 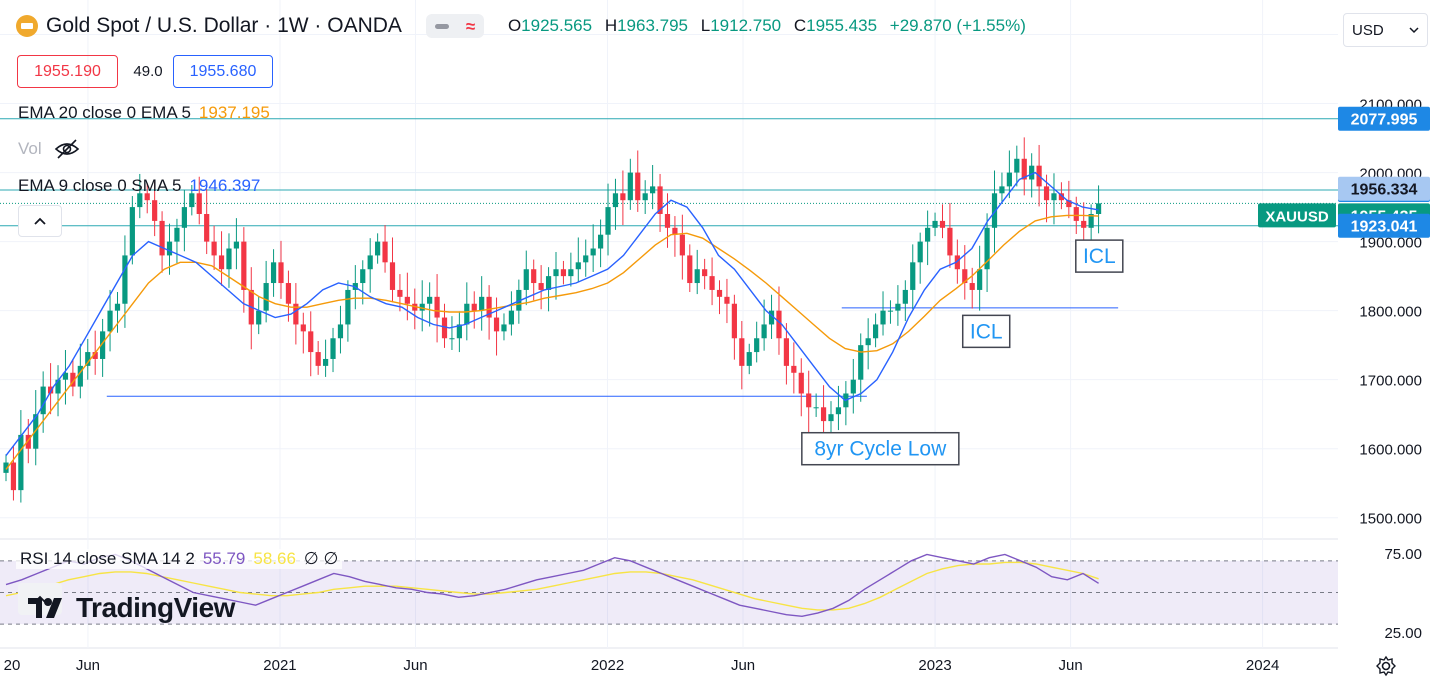 I want to click on price-label: 1923.041, so click(x=1384, y=225).